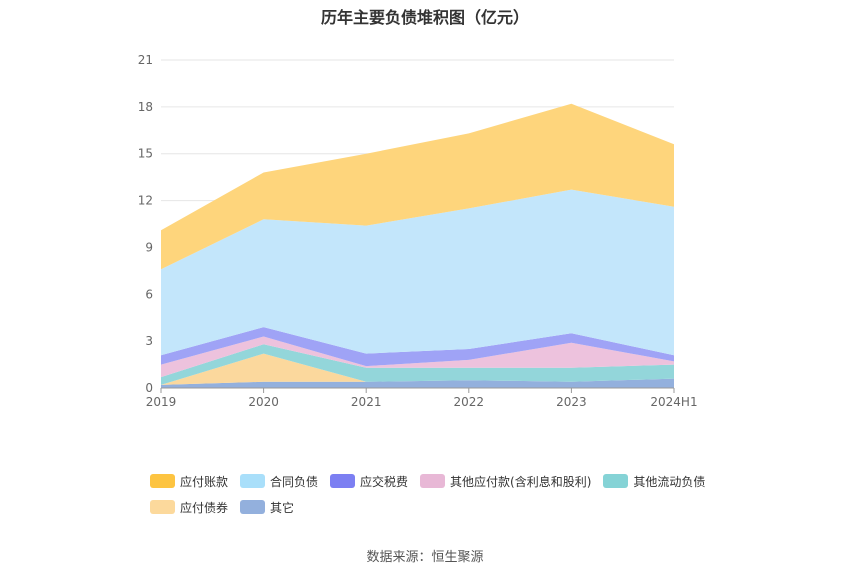 This screenshot has height=575, width=850. I want to click on legend-item: 其它, so click(267, 507).